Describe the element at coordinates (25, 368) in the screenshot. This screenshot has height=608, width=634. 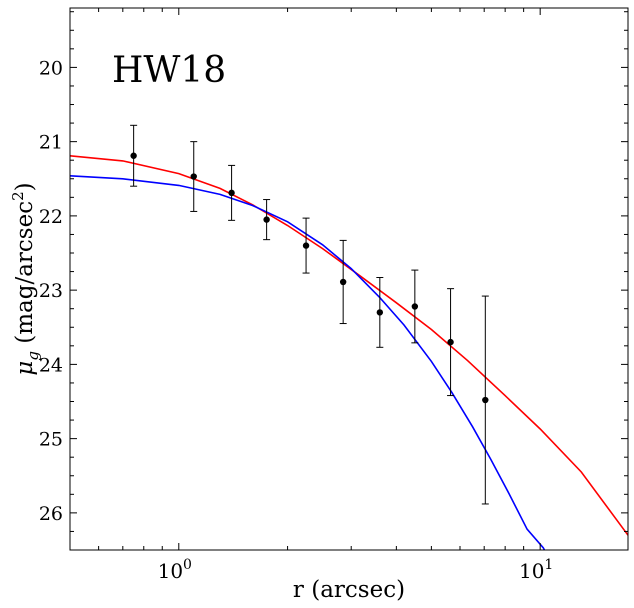
I see `y-axis-label-symbol: μ` at that location.